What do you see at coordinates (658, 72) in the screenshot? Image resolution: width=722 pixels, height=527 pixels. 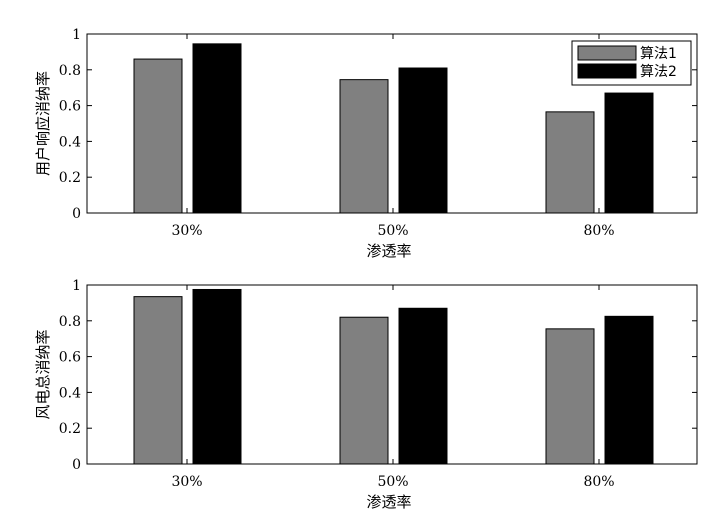 I see `legend-label-2: 算法2` at bounding box center [658, 72].